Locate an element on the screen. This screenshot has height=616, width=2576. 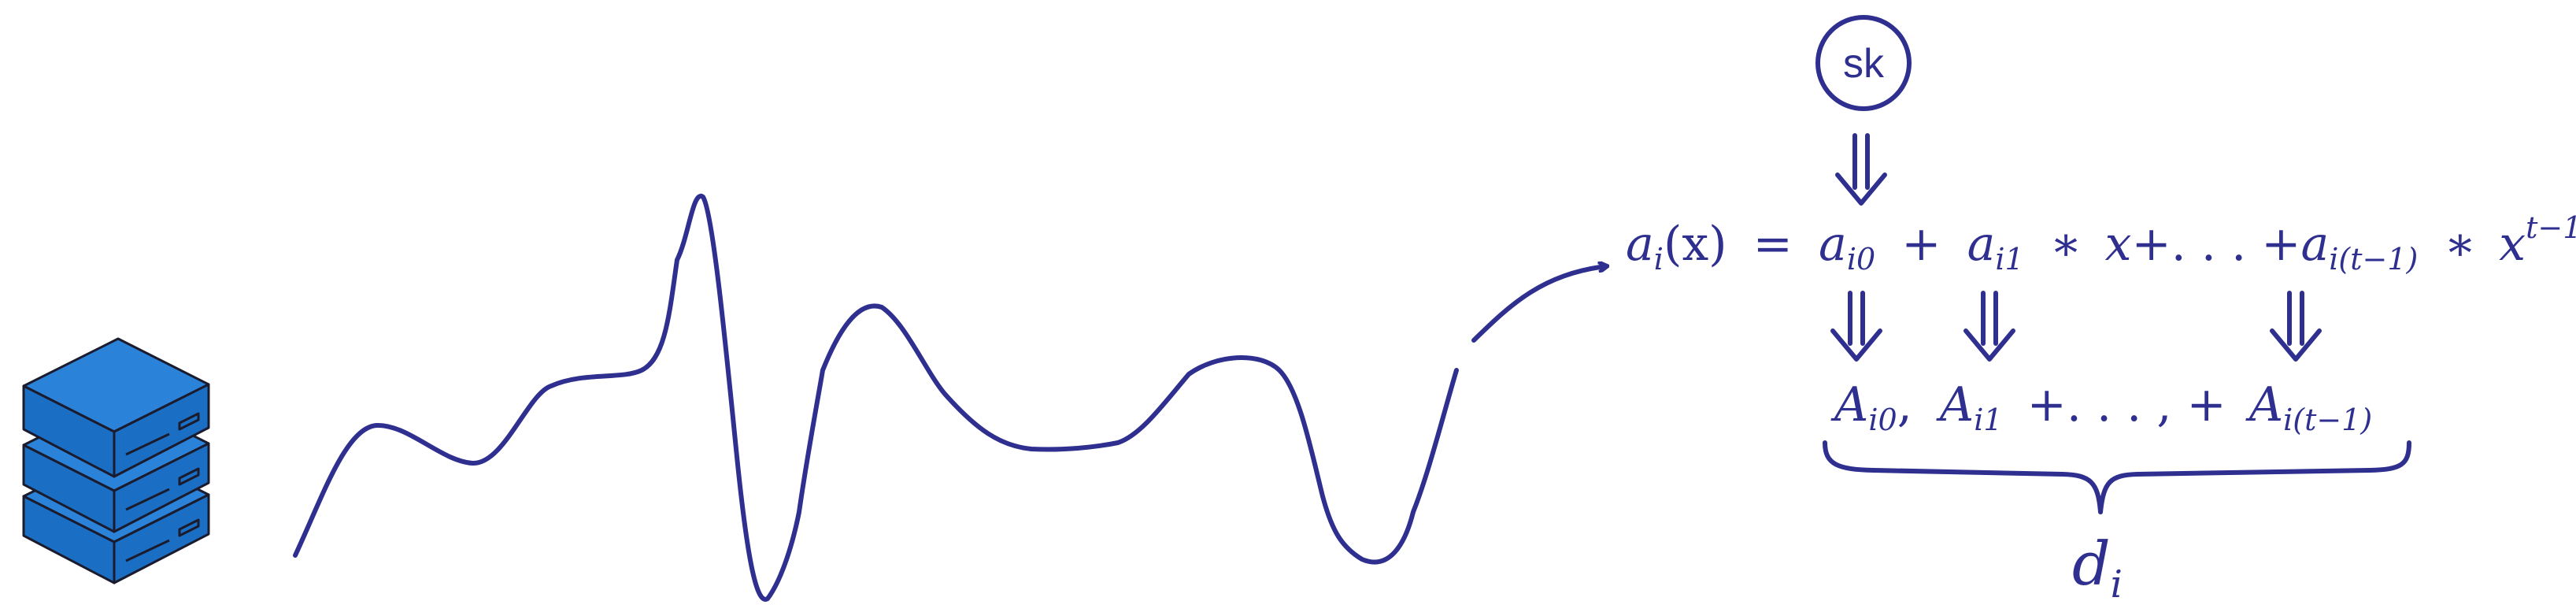
curly-brace is located at coordinates (2117, 477).